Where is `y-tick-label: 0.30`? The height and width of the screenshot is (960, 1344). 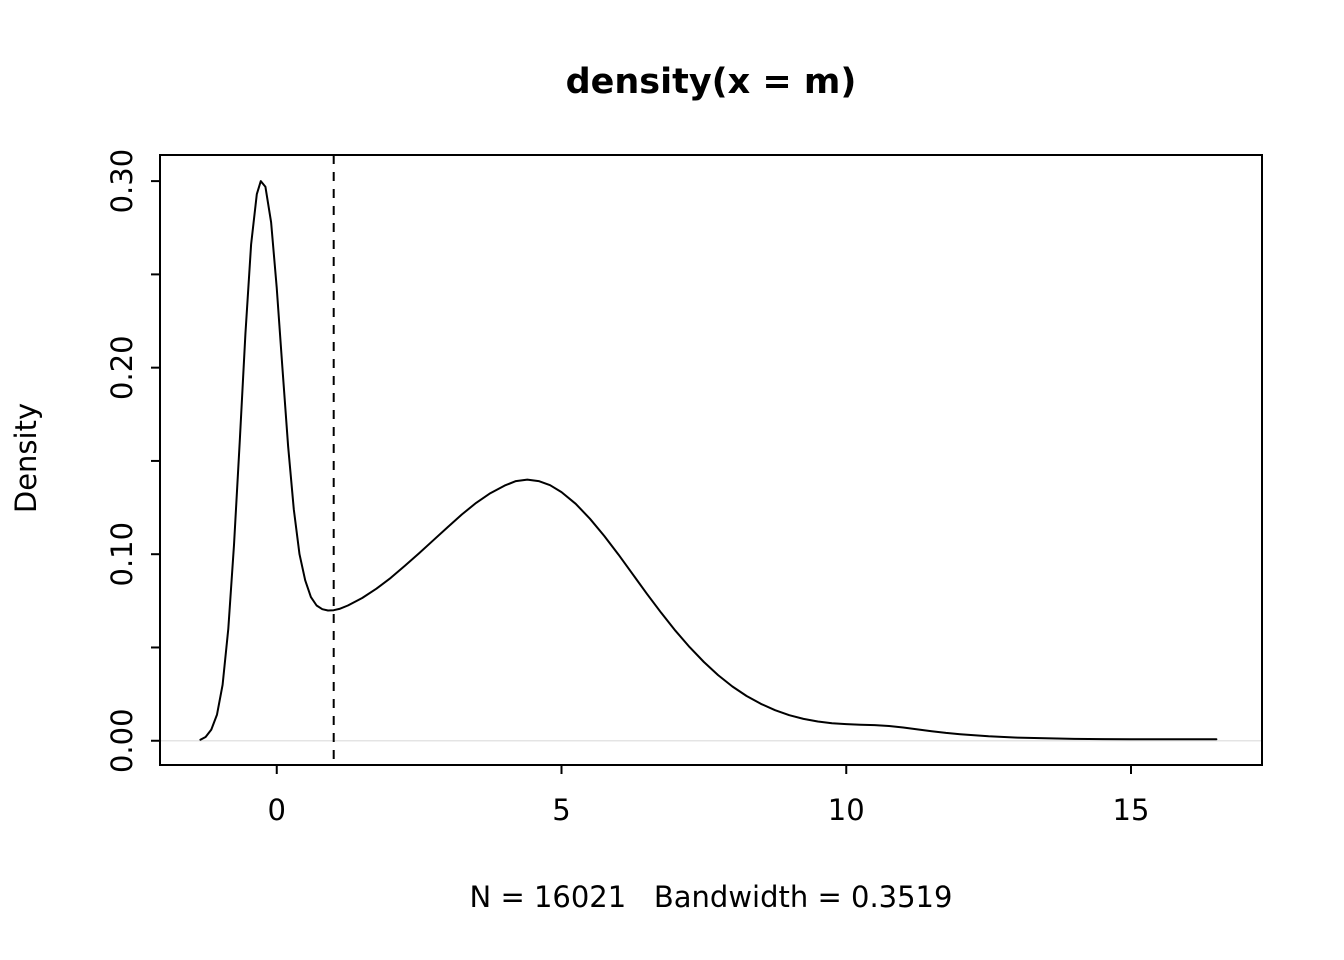
y-tick-label: 0.30 is located at coordinates (122, 181).